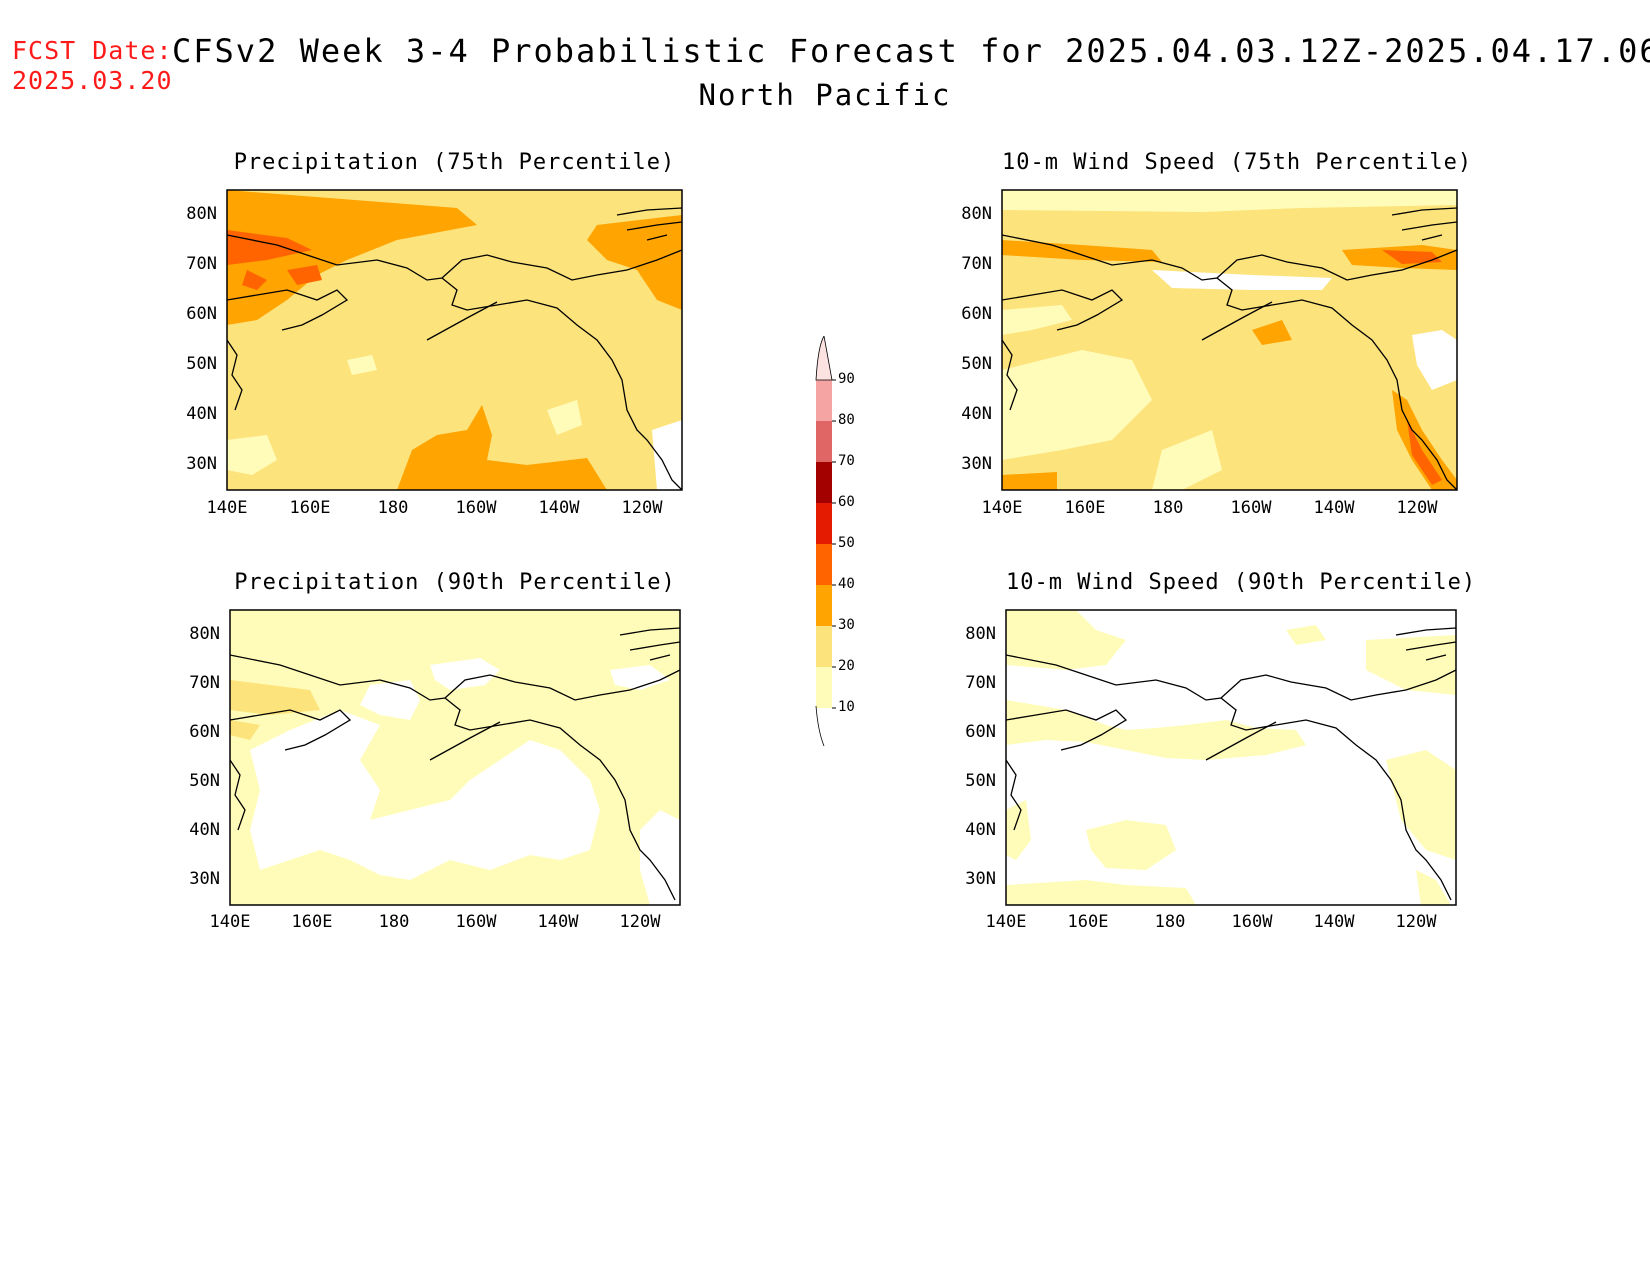 The width and height of the screenshot is (1650, 1275). What do you see at coordinates (846, 379) in the screenshot?
I see `colorbar-label: 90` at bounding box center [846, 379].